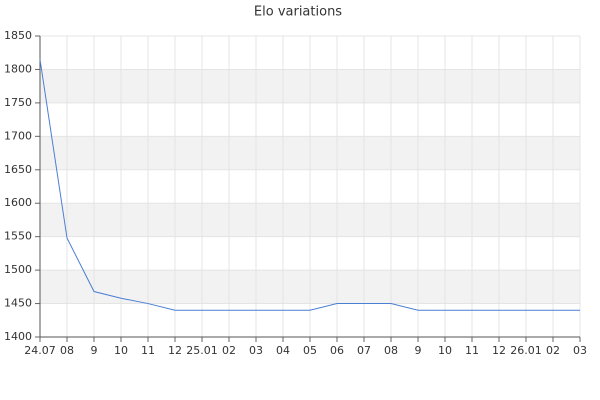 Image resolution: width=600 pixels, height=400 pixels. I want to click on y-tick-label: 1700, so click(18, 135).